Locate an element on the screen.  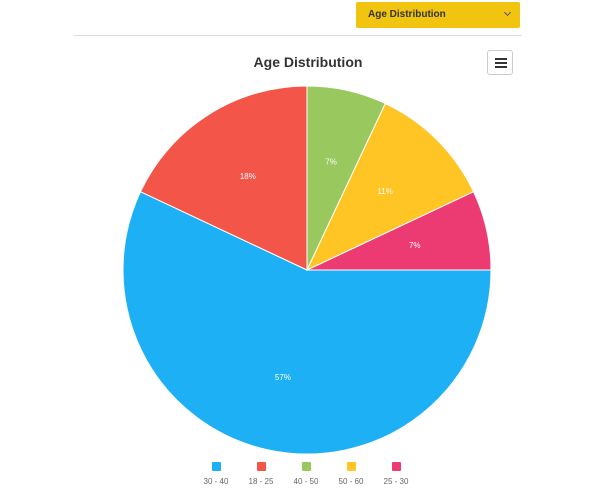
dropdown-label: Age Distribution is located at coordinates (407, 14).